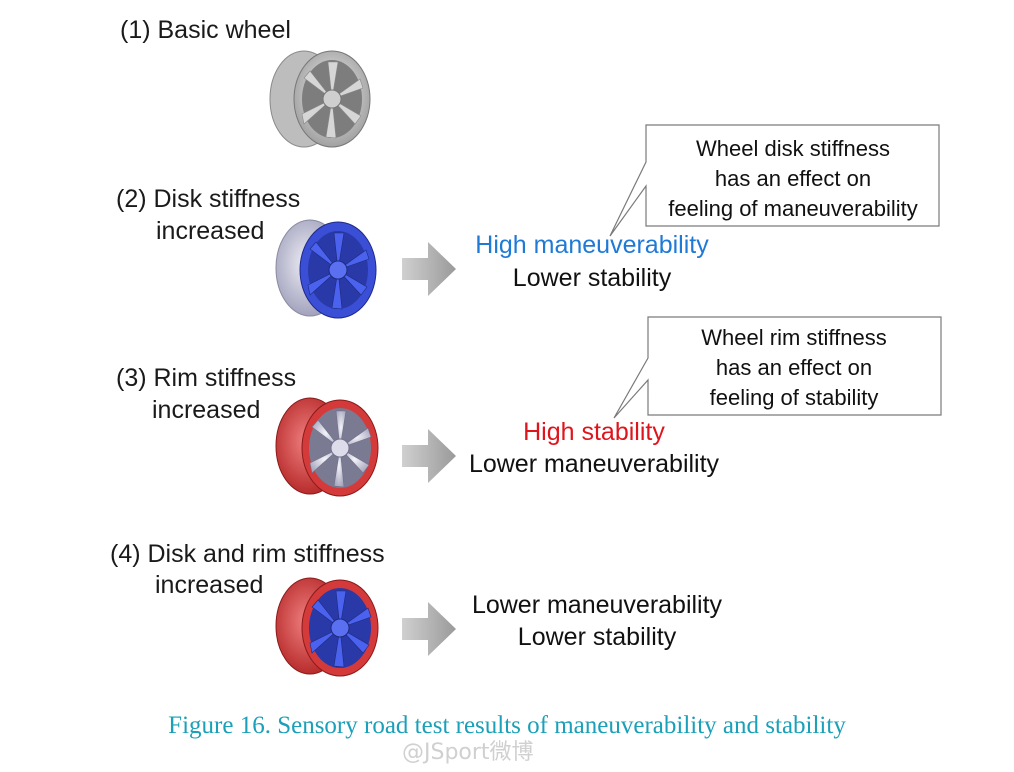  Describe the element at coordinates (594, 464) in the screenshot. I see `case-3-result-secondary: Lower maneuverability` at that location.